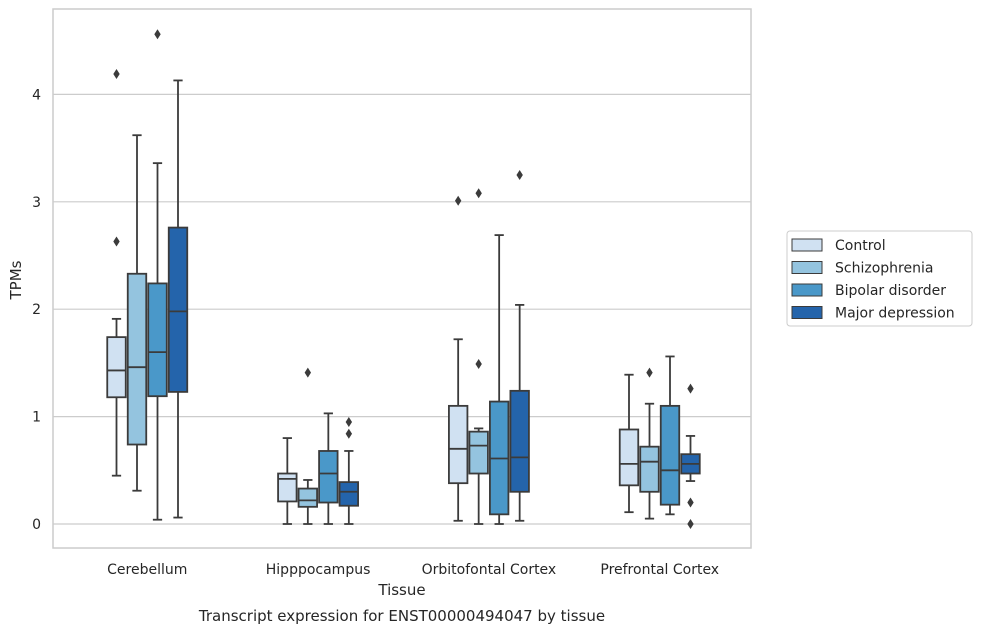 This screenshot has width=983, height=634. Describe the element at coordinates (659, 570) in the screenshot. I see `x-tick-label: Prefrontal Cortex` at that location.